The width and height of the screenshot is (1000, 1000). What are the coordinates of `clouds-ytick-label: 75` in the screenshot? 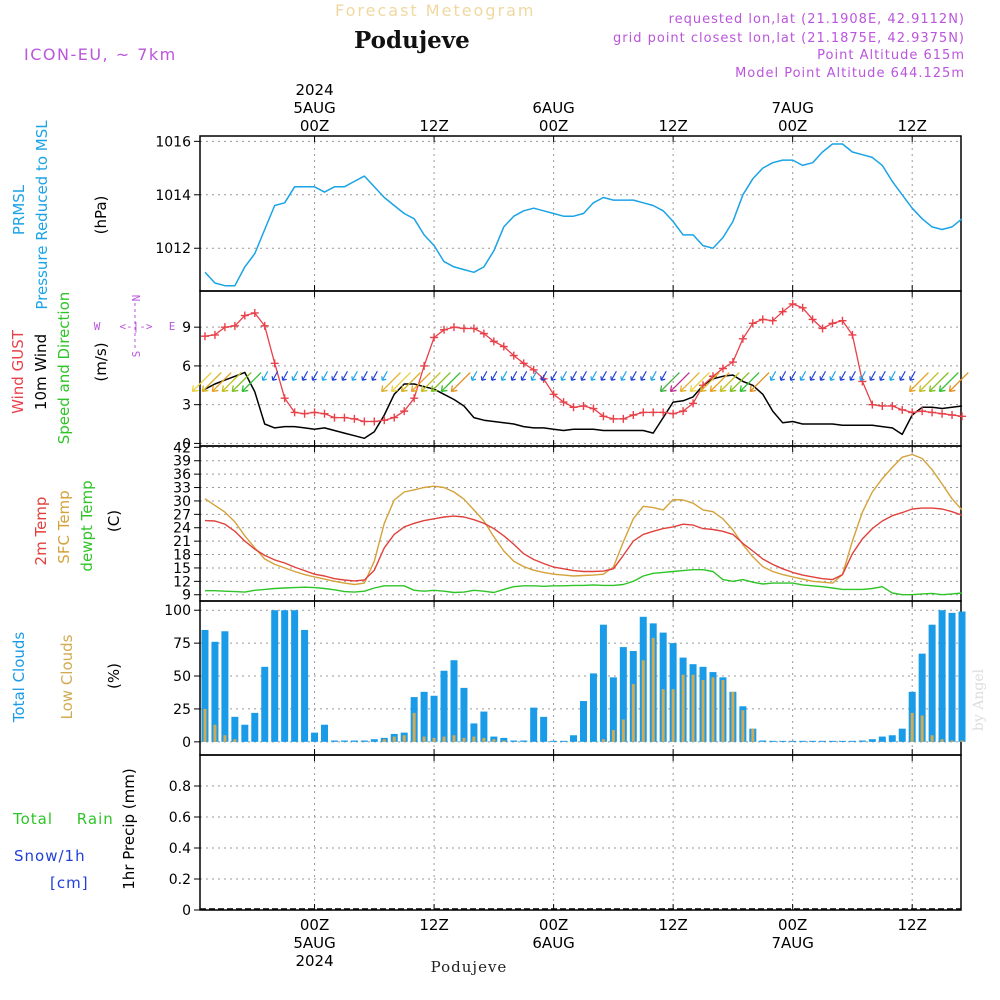 It's located at (182, 644).